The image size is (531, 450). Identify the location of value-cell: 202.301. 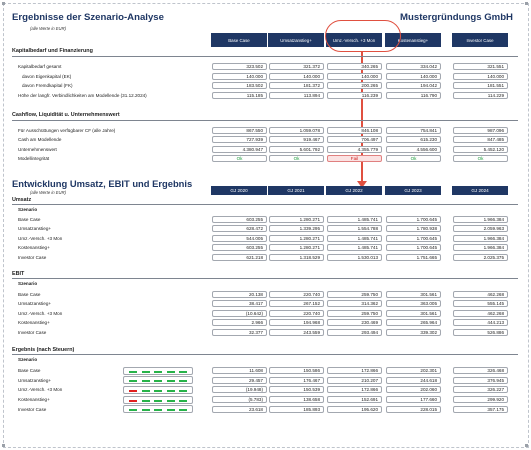
(413, 370).